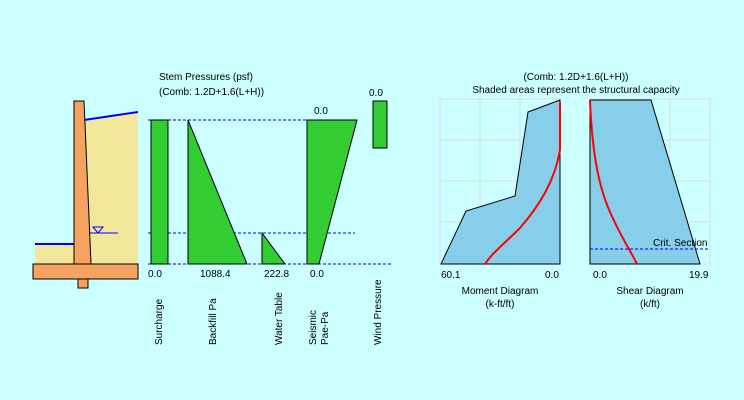 The image size is (744, 400). Describe the element at coordinates (98, 230) in the screenshot. I see `water-table-icon` at that location.